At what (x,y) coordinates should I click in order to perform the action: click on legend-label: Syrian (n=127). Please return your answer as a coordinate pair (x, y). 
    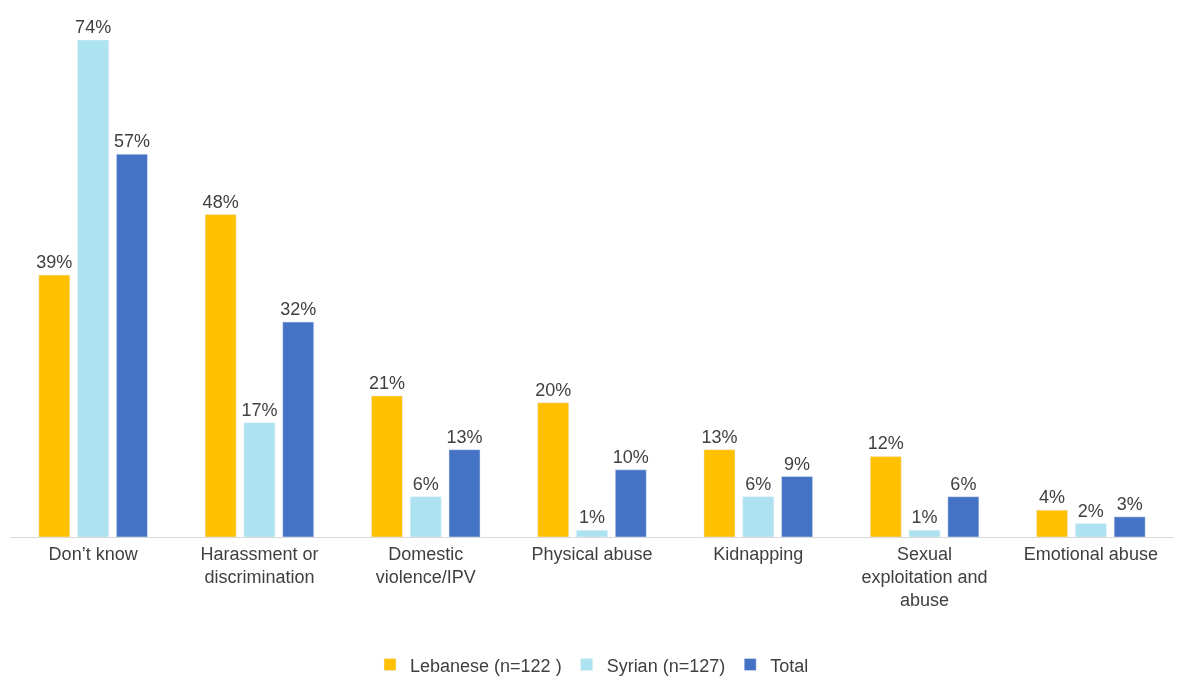
    Looking at the image, I should click on (666, 665).